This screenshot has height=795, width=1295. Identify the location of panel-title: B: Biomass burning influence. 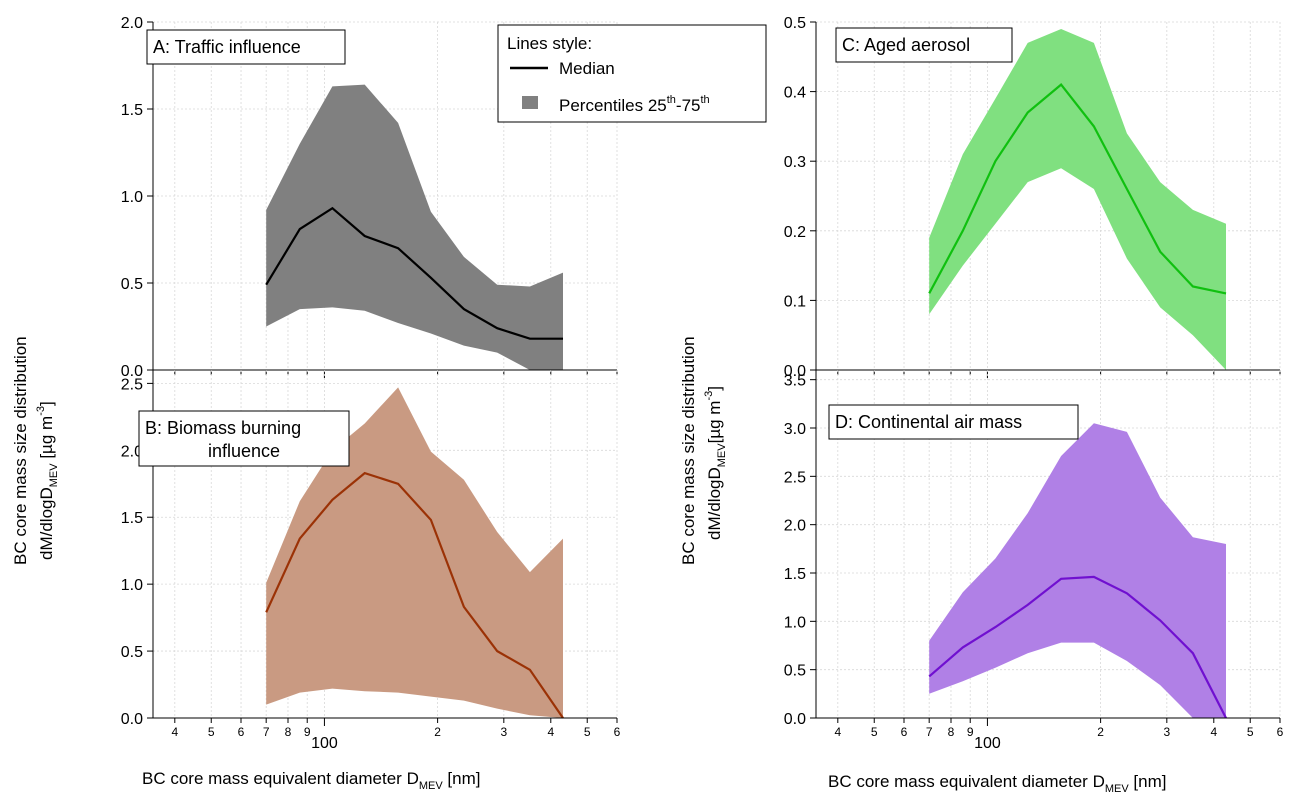
(244, 438).